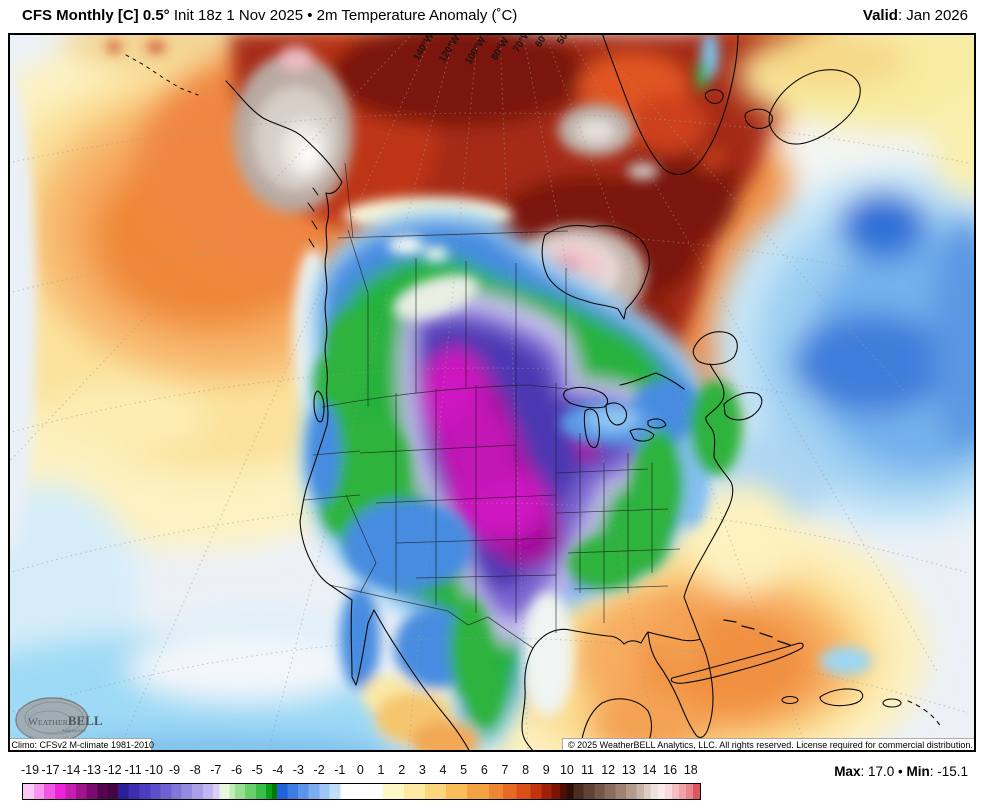 This screenshot has width=984, height=808. What do you see at coordinates (83, 745) in the screenshot?
I see `svg-text:Climo: CFSv2 M-climate 1981-20: Climo: CFSv2 M-climate 1981-2010` at bounding box center [83, 745].